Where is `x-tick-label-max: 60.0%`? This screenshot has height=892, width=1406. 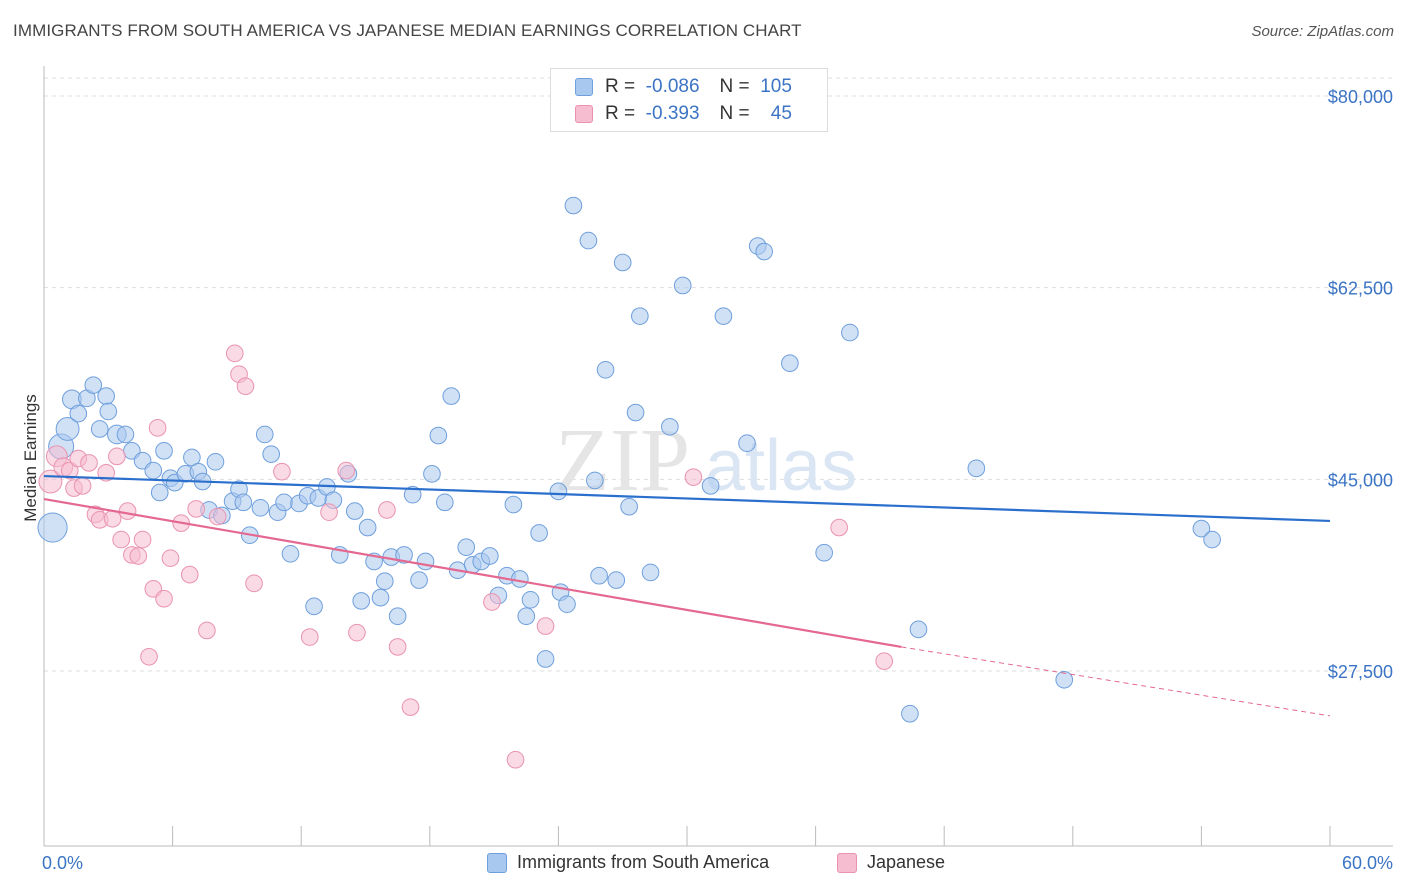
x-tick-label-max: 60.0% is located at coordinates (1367, 863).